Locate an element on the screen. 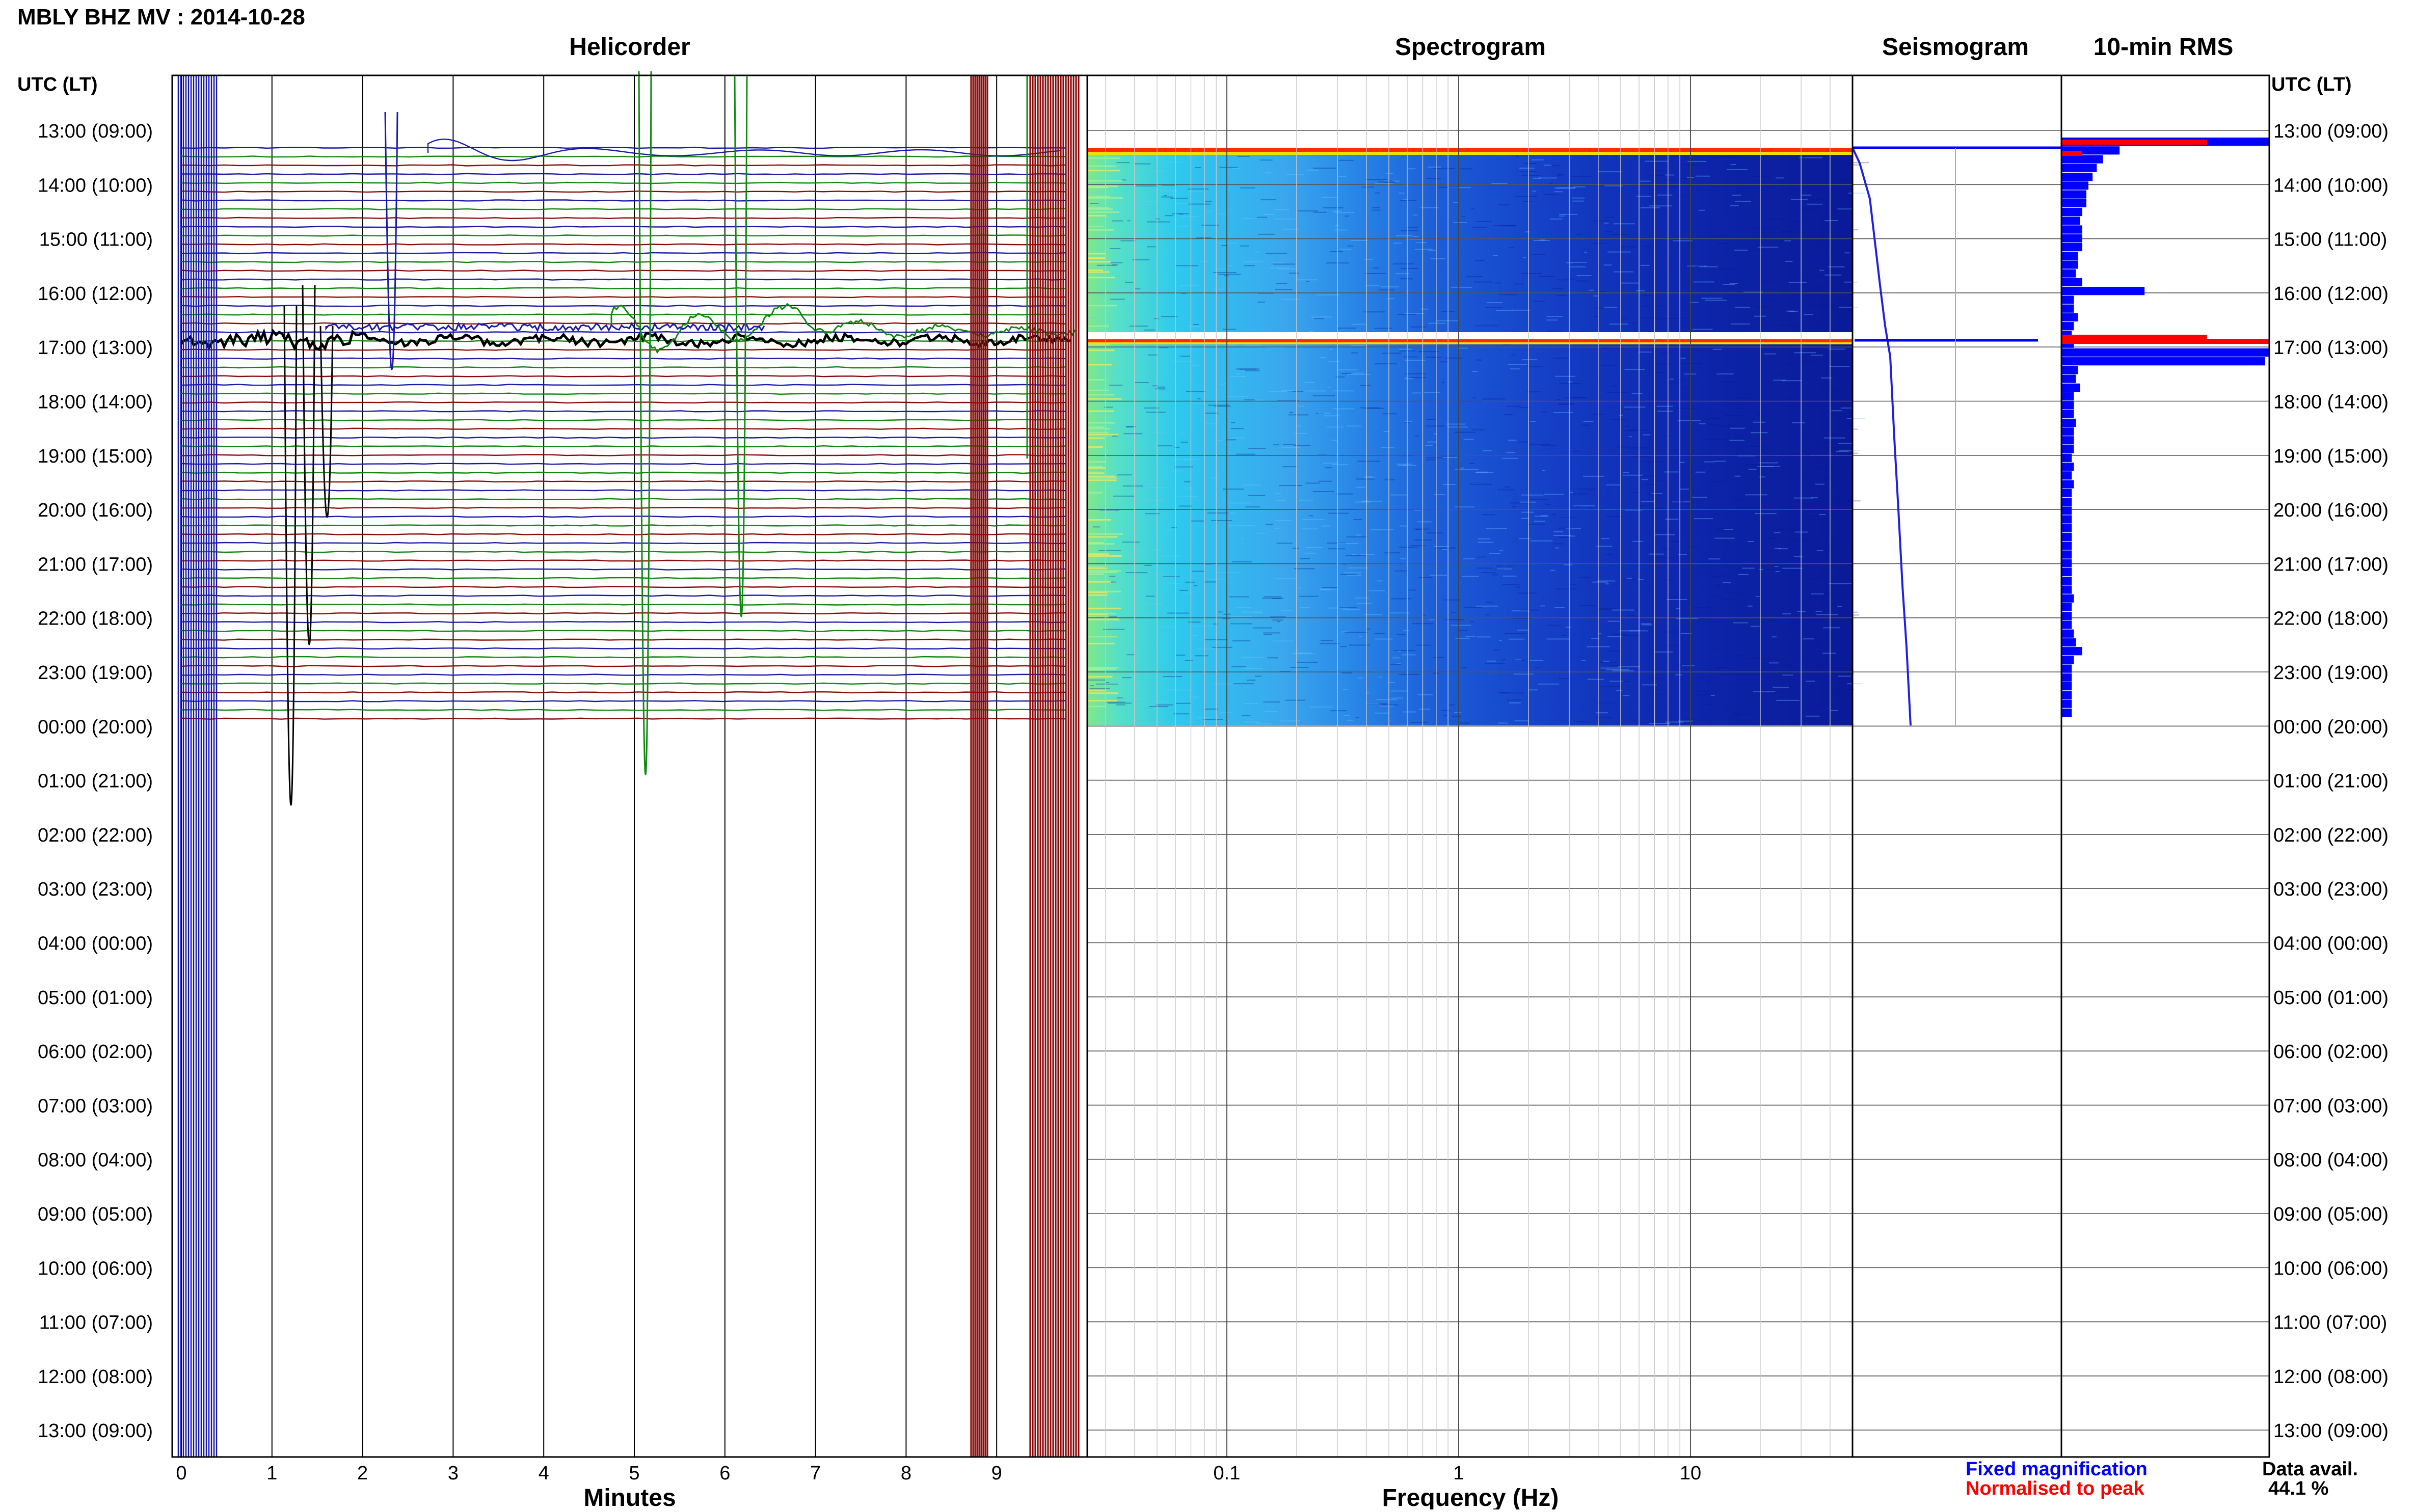  time-tick-label-left: 13:00 (09:00) is located at coordinates (95, 1431).